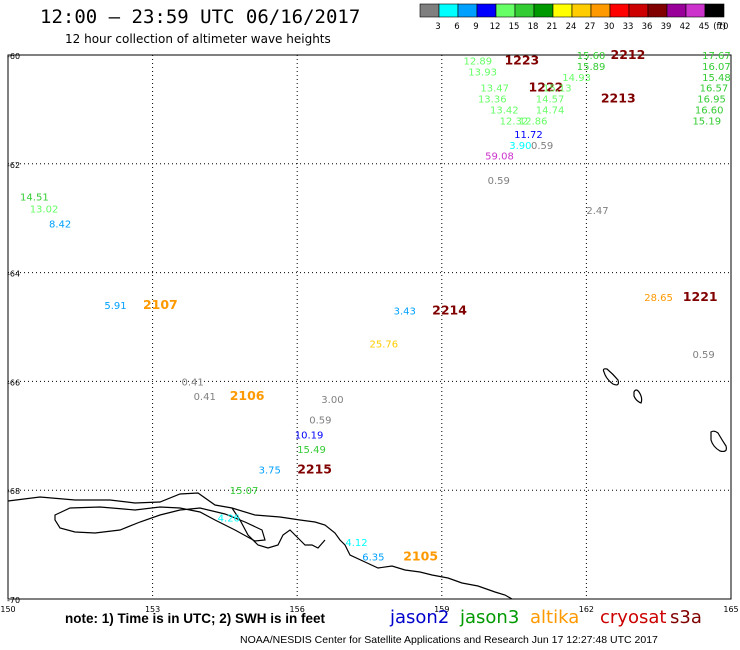 The width and height of the screenshot is (740, 650). Describe the element at coordinates (7, 609) in the screenshot. I see `longitude-label: 150` at that location.